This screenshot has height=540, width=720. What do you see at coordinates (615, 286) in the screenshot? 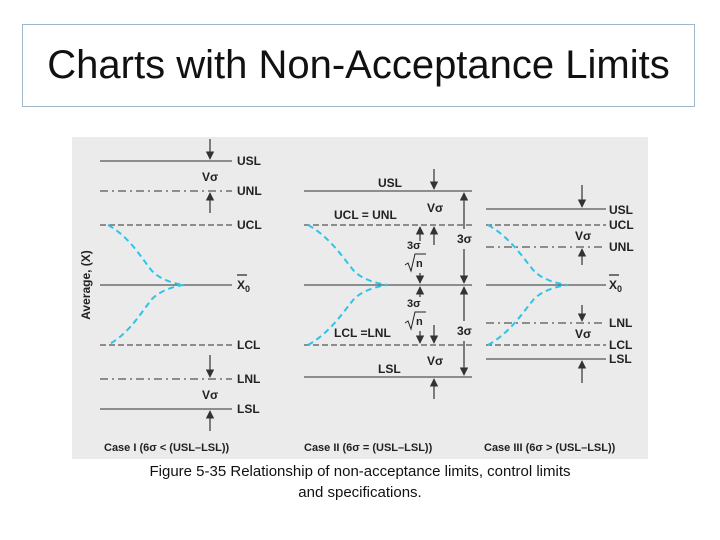
I see `case3-x0-label: X0` at bounding box center [615, 286].